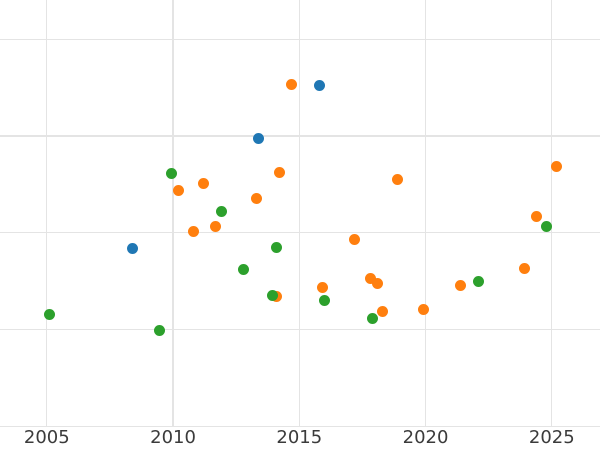 The image size is (600, 450). Describe the element at coordinates (46, 437) in the screenshot. I see `x-tick-label: 2005` at that location.